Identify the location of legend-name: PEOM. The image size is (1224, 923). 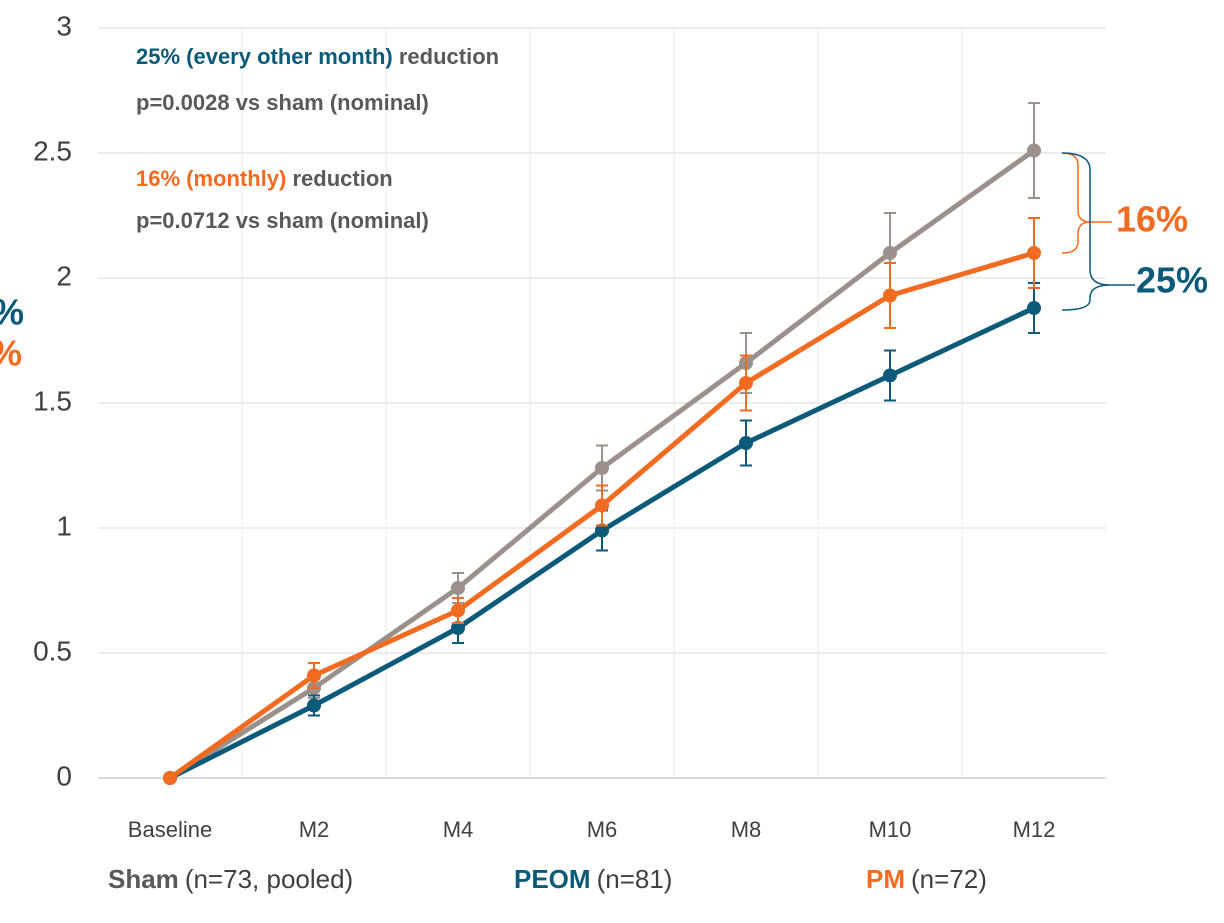
(552, 879).